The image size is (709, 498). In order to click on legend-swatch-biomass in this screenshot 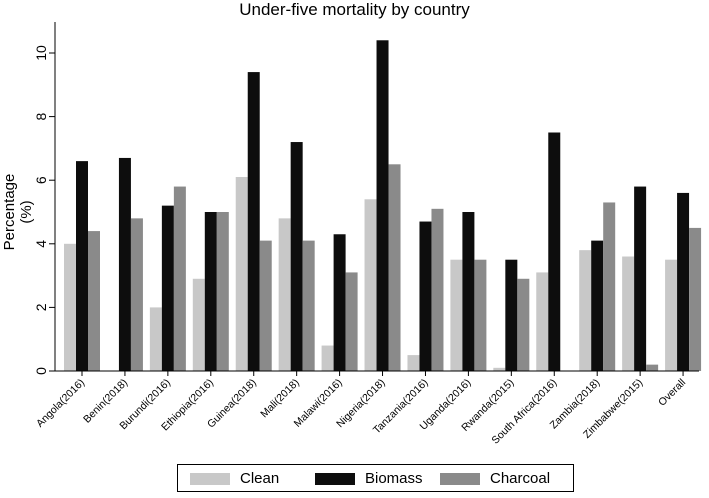, I will do `click(335, 479)`.